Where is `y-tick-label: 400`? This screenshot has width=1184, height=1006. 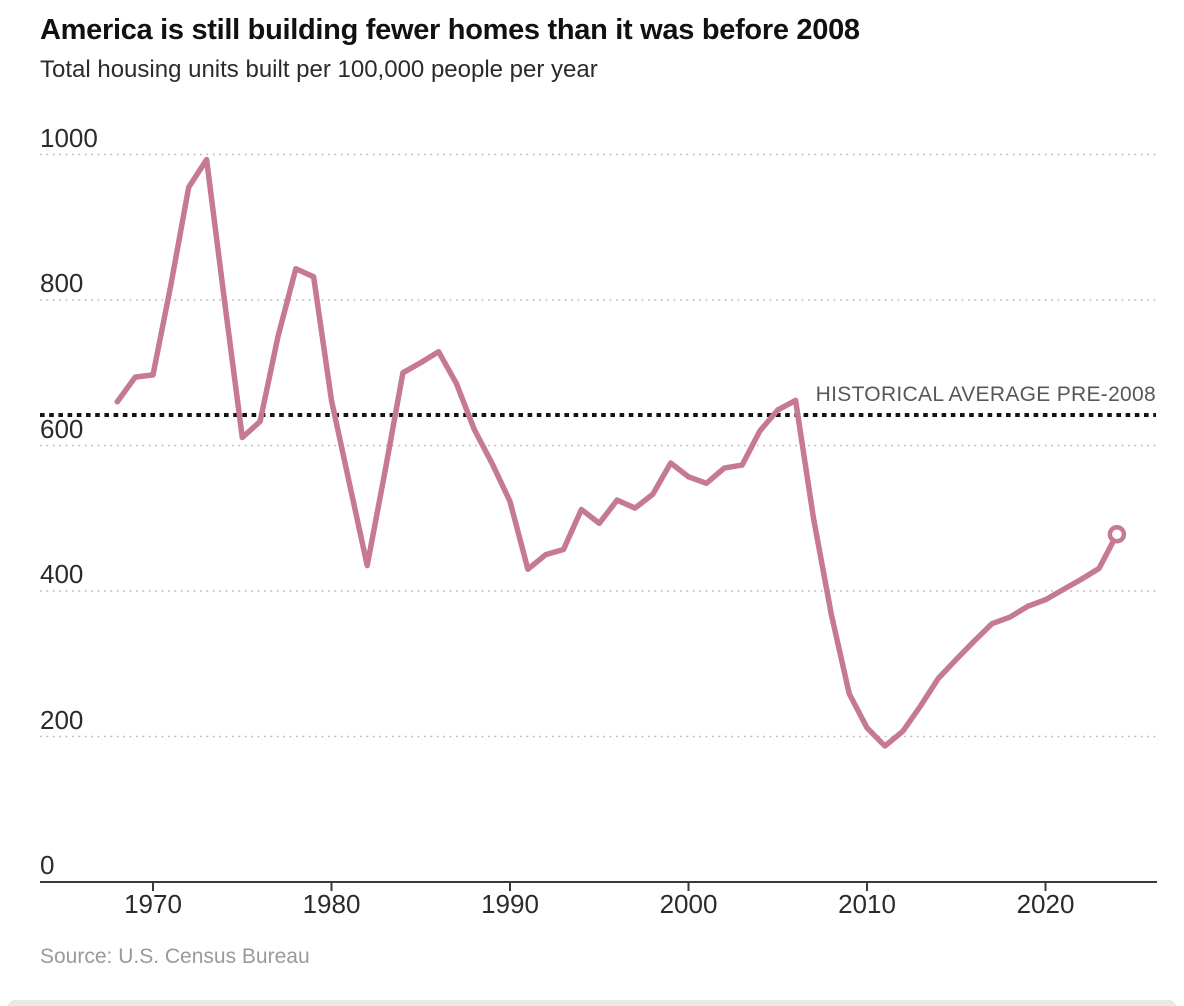 y-tick-label: 400 is located at coordinates (62, 574).